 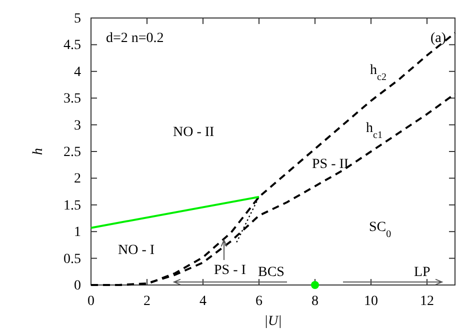 What do you see at coordinates (203, 301) in the screenshot?
I see `x-tick-label: 4` at bounding box center [203, 301].